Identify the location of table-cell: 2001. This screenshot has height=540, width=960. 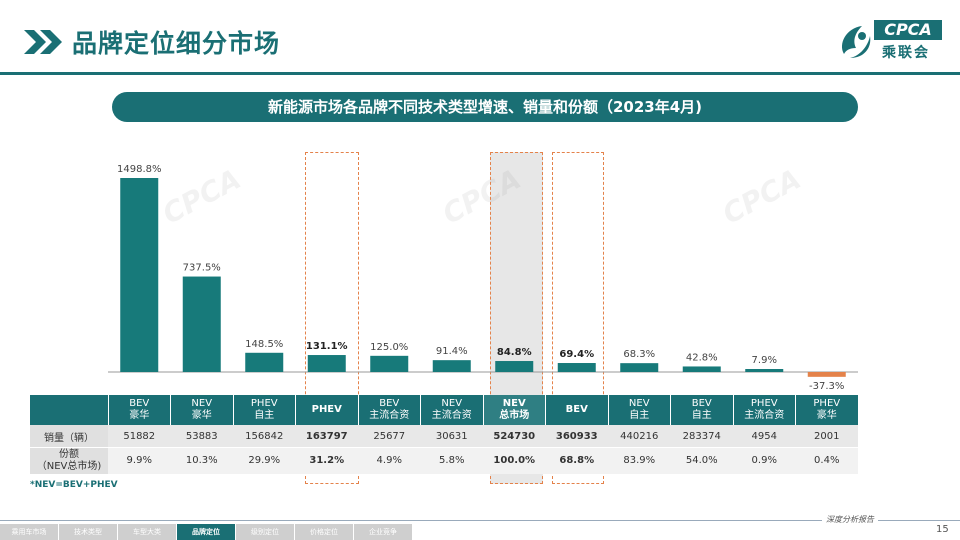
(826, 436).